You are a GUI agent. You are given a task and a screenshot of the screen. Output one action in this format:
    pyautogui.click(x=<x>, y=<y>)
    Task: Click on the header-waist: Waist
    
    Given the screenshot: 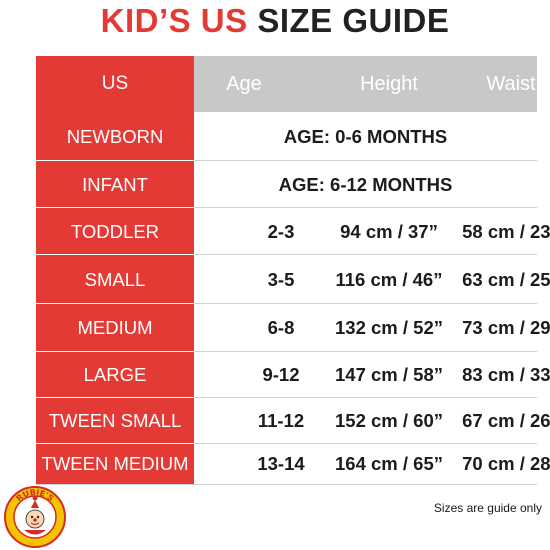 What is the action you would take?
    pyautogui.click(x=511, y=83)
    